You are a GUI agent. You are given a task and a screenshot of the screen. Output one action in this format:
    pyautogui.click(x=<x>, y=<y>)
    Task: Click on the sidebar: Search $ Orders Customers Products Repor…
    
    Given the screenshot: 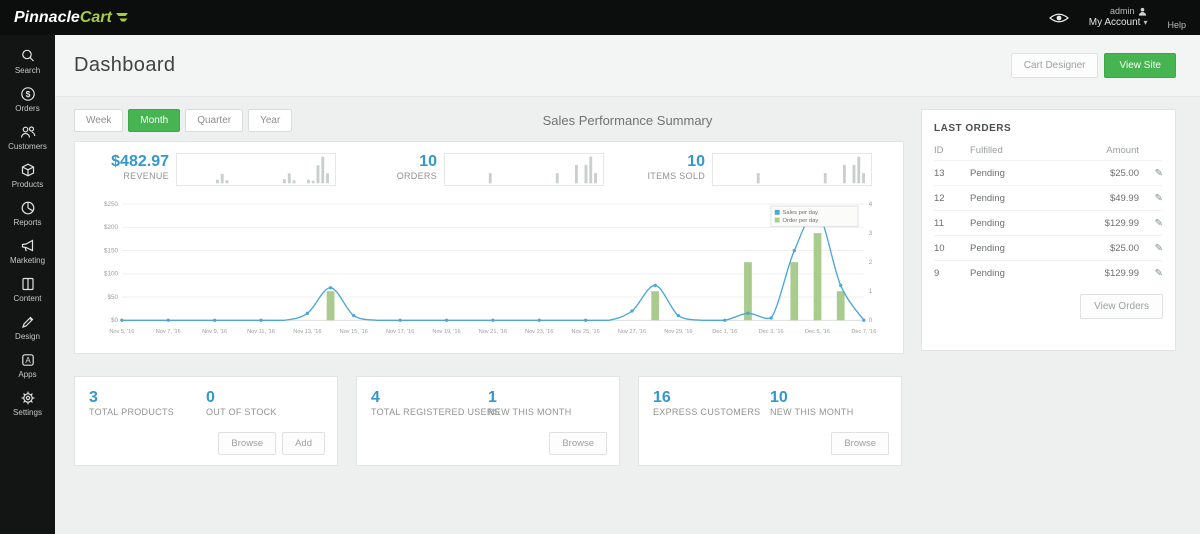 What is the action you would take?
    pyautogui.click(x=27, y=284)
    